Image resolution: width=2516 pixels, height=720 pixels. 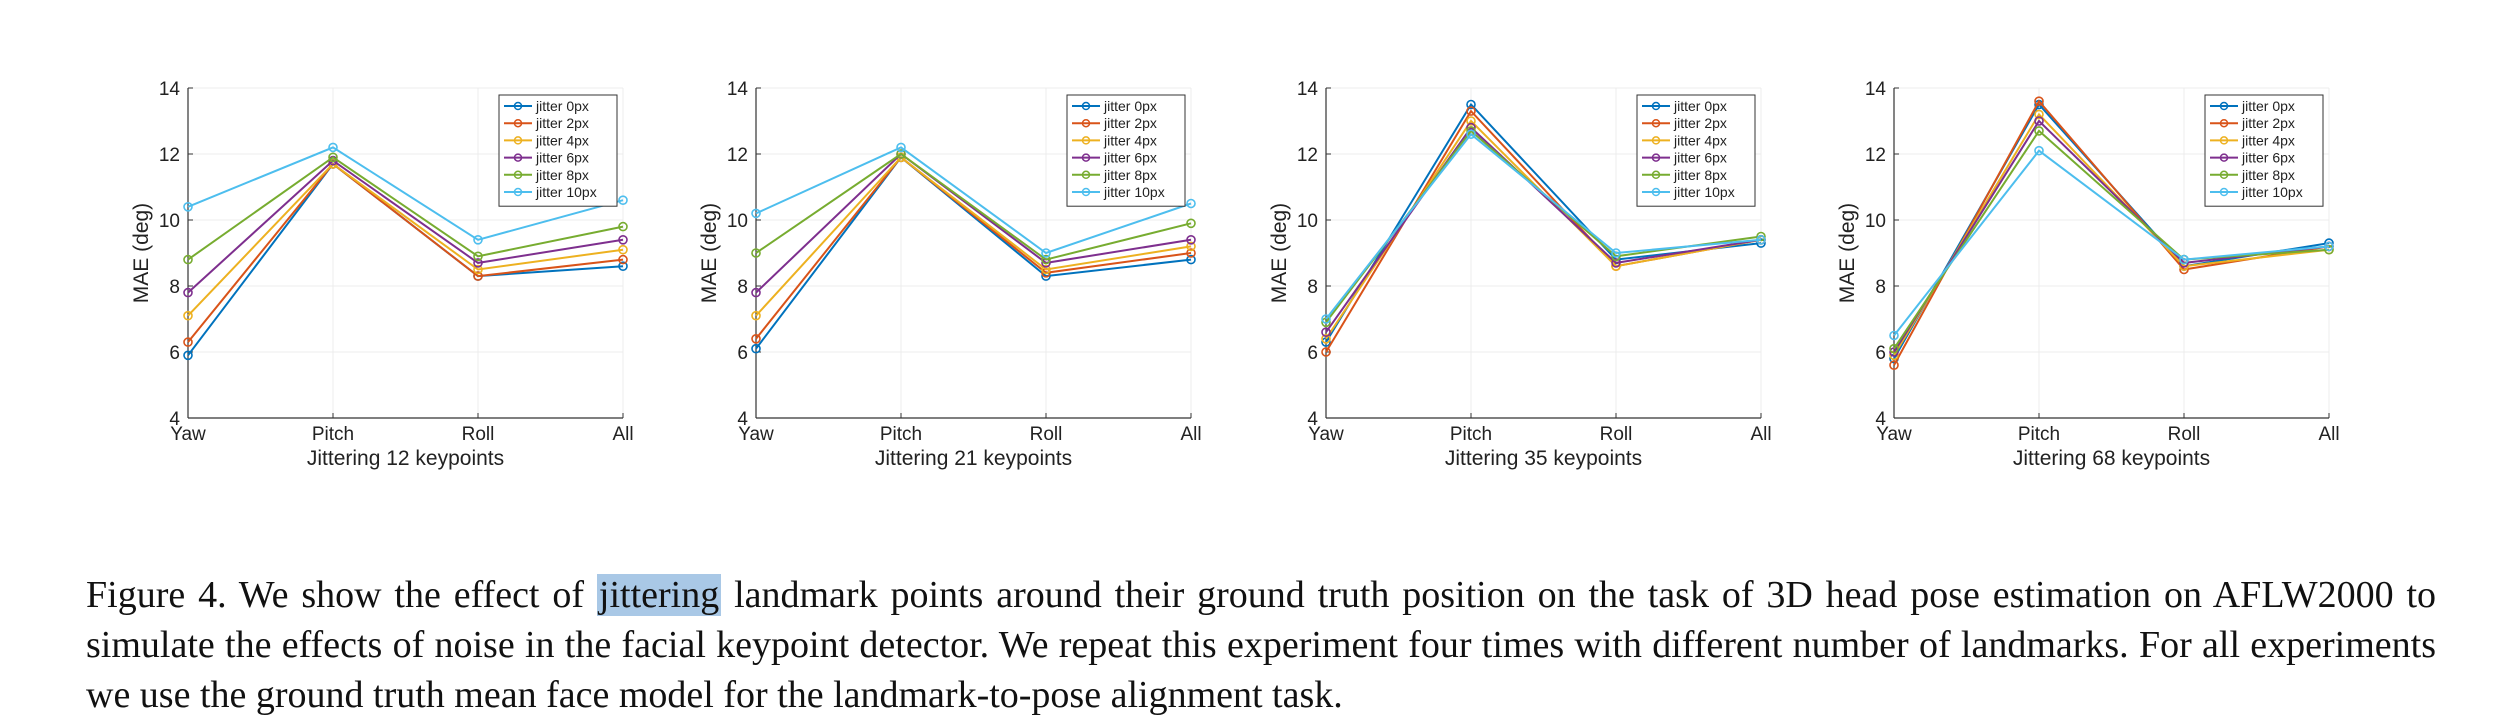 What do you see at coordinates (659, 595) in the screenshot?
I see `caption-highlight: jittering` at bounding box center [659, 595].